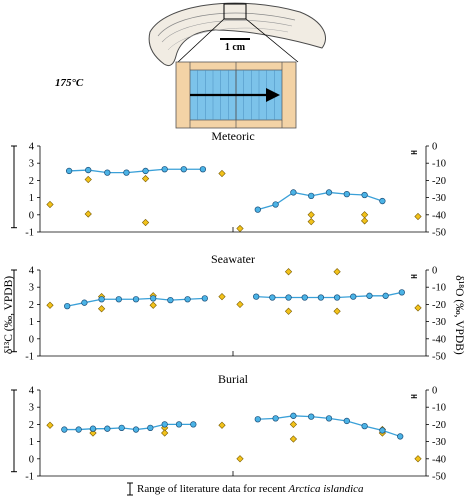  What do you see at coordinates (439, 215) in the screenshot?
I see `right-tick-label: -40` at bounding box center [439, 215].